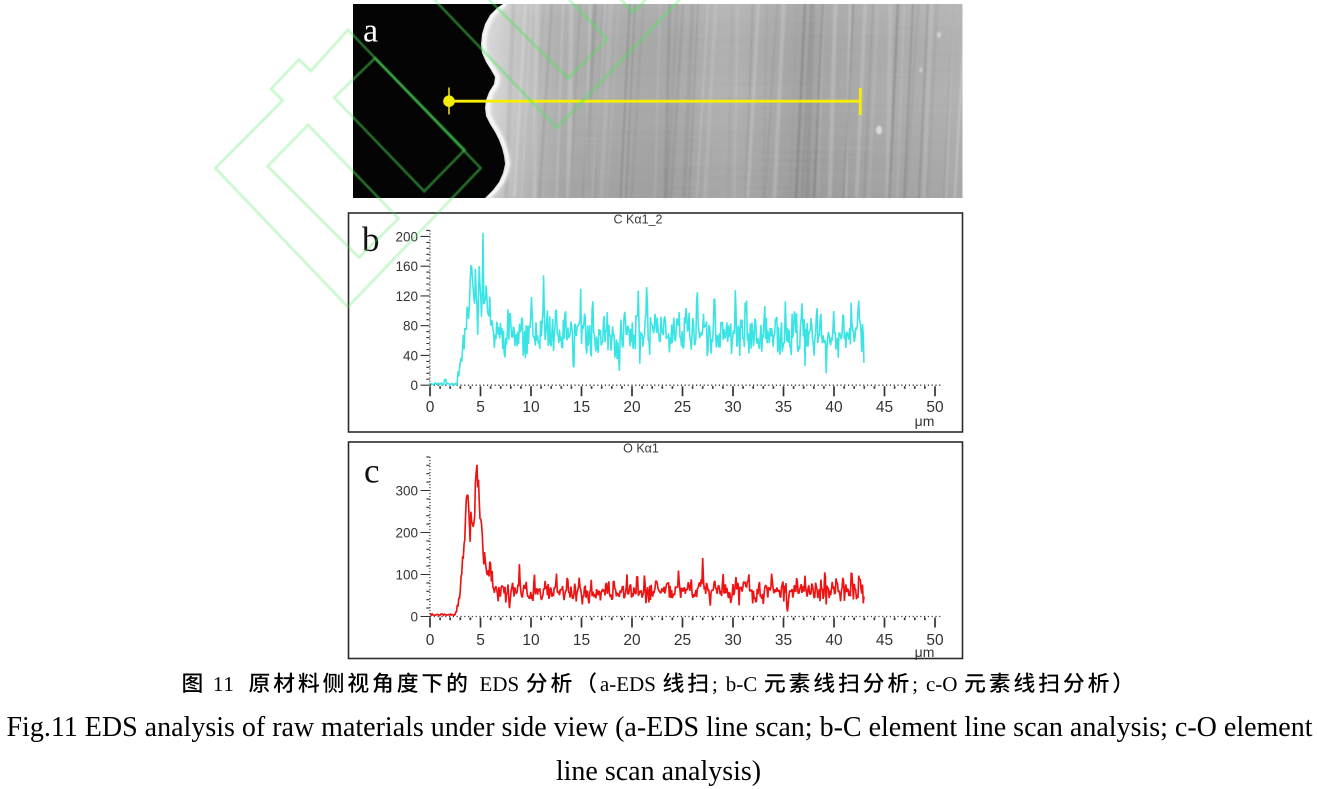 The width and height of the screenshot is (1317, 789). What do you see at coordinates (658, 771) in the screenshot?
I see `svg-text: line scan analysis)` at bounding box center [658, 771].